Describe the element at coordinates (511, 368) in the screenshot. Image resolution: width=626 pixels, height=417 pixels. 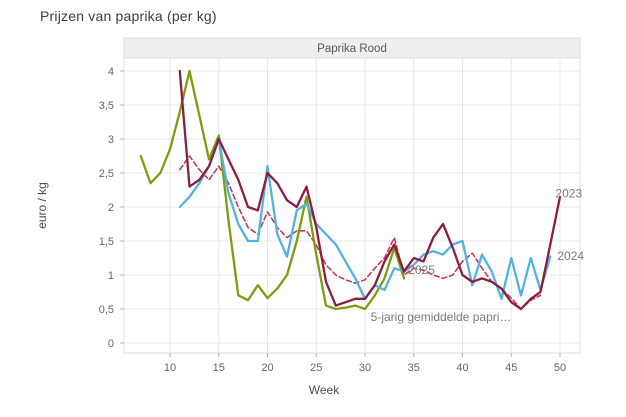
I see `x-tick-label: 45` at that location.